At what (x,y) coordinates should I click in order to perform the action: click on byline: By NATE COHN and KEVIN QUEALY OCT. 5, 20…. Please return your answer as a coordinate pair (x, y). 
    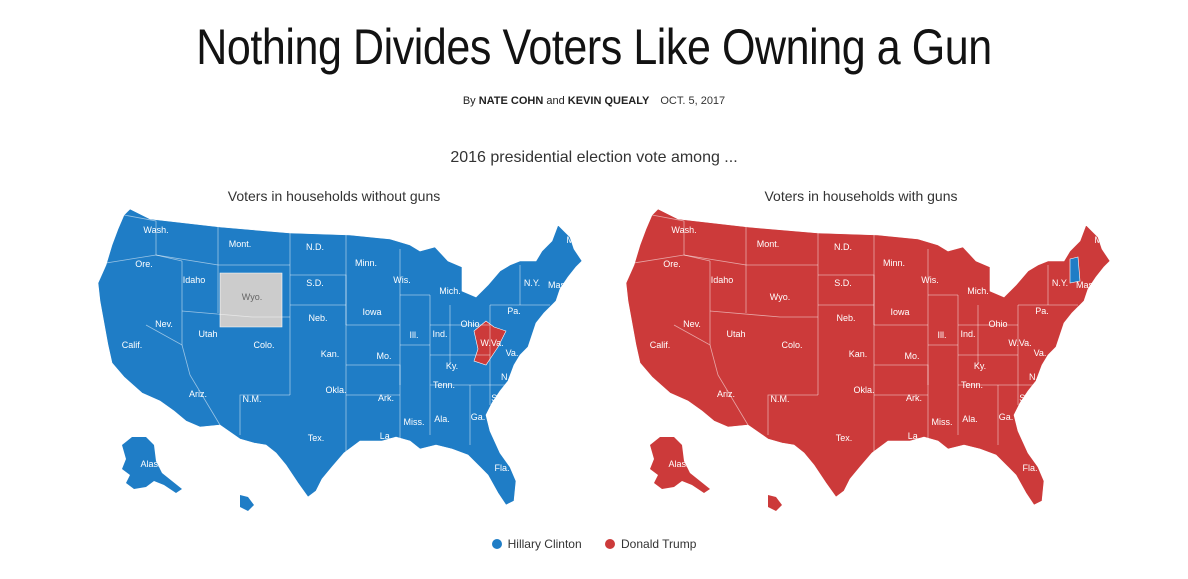
    Looking at the image, I should click on (594, 101).